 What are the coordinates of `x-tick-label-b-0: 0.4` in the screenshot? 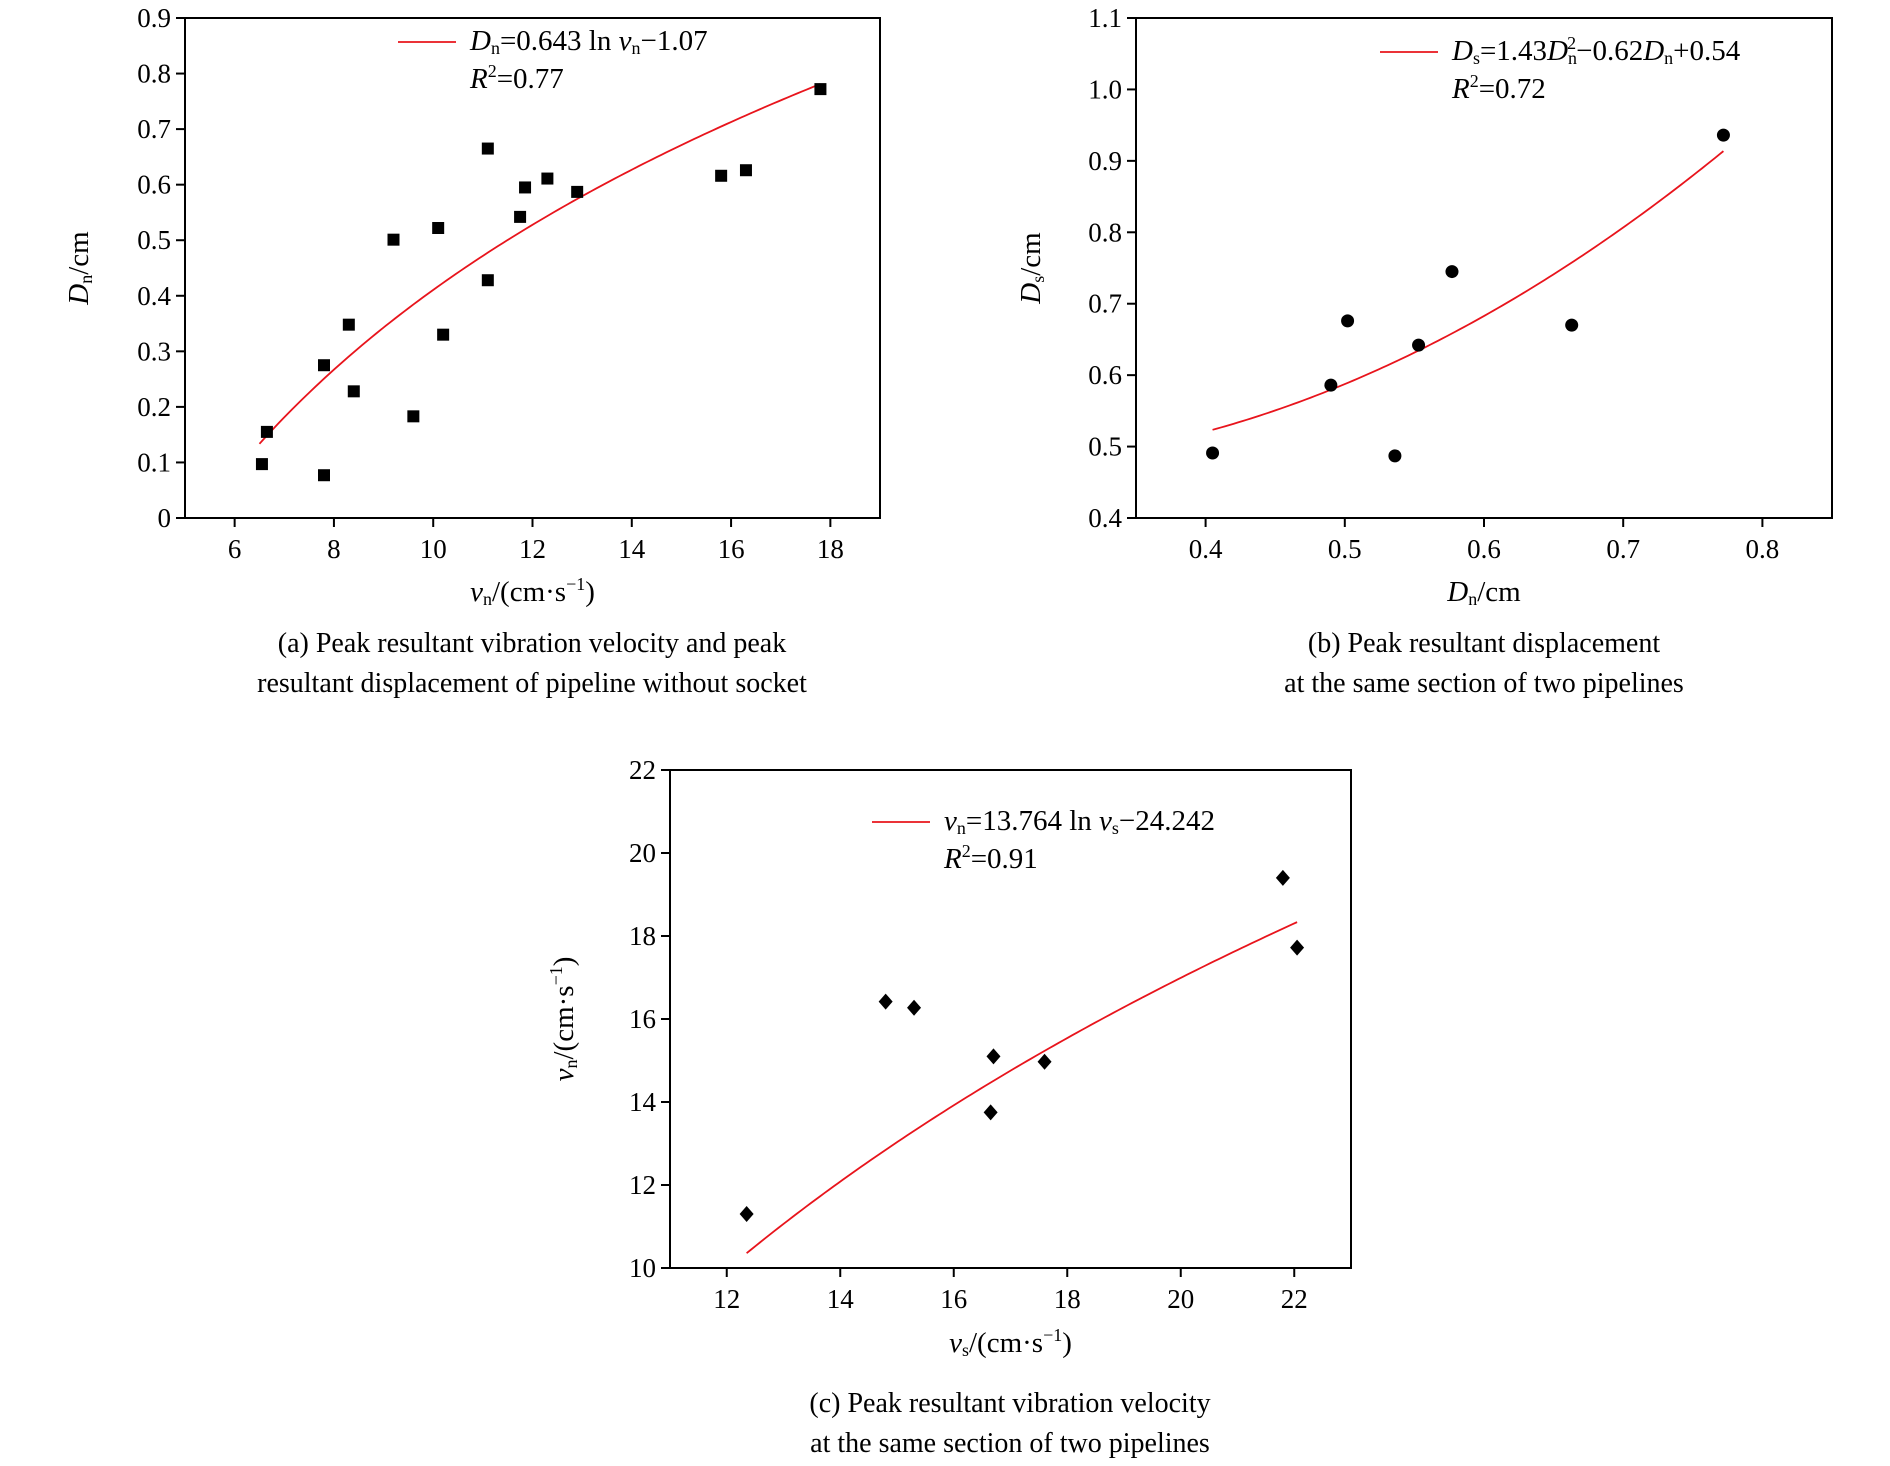 It's located at (1206, 549).